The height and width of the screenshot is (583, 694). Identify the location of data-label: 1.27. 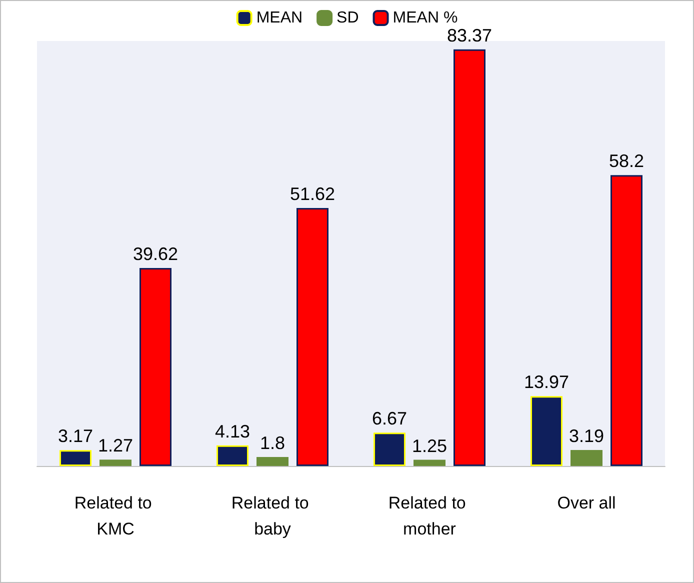
(116, 446).